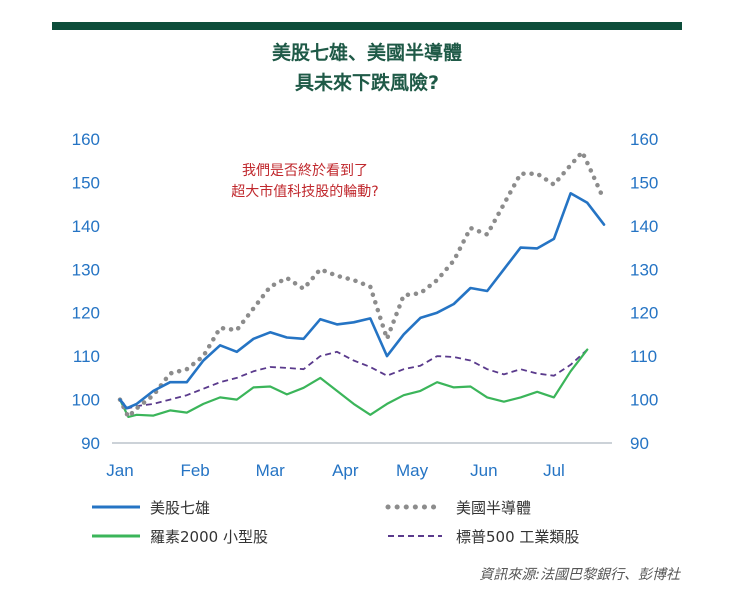  I want to click on y-tick-label-right: 160, so click(644, 139).